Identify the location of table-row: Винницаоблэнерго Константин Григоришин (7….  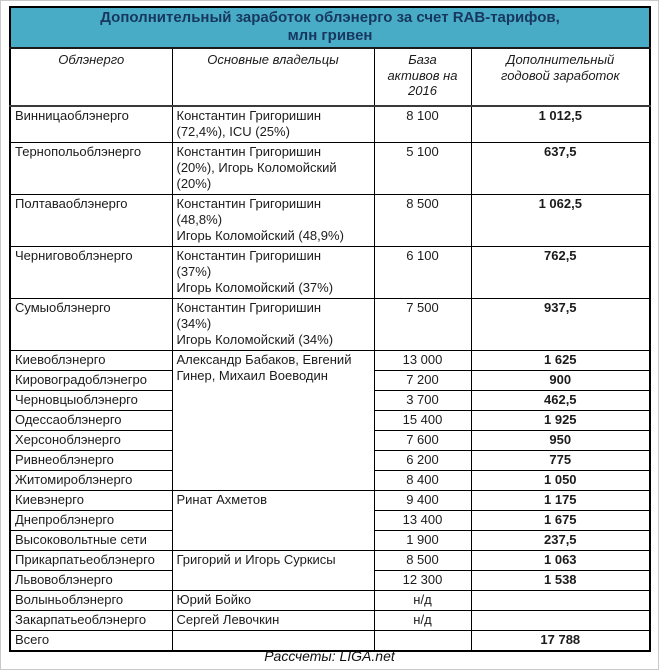
(330, 124).